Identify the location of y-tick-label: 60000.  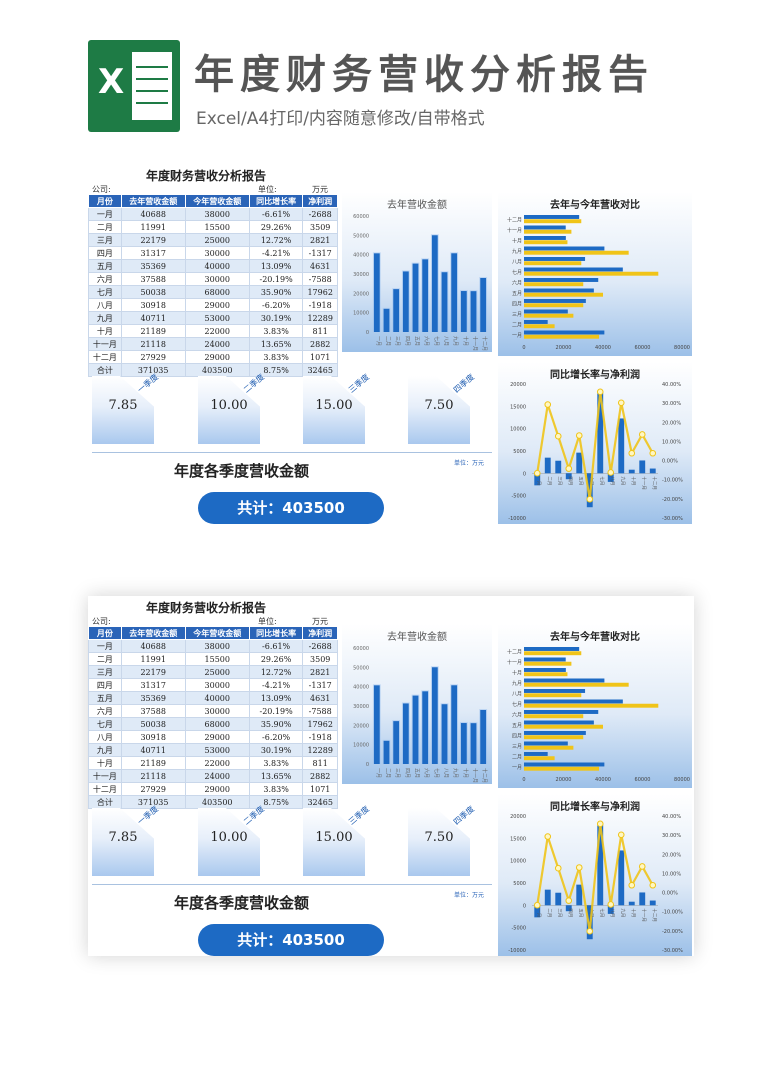
(361, 649).